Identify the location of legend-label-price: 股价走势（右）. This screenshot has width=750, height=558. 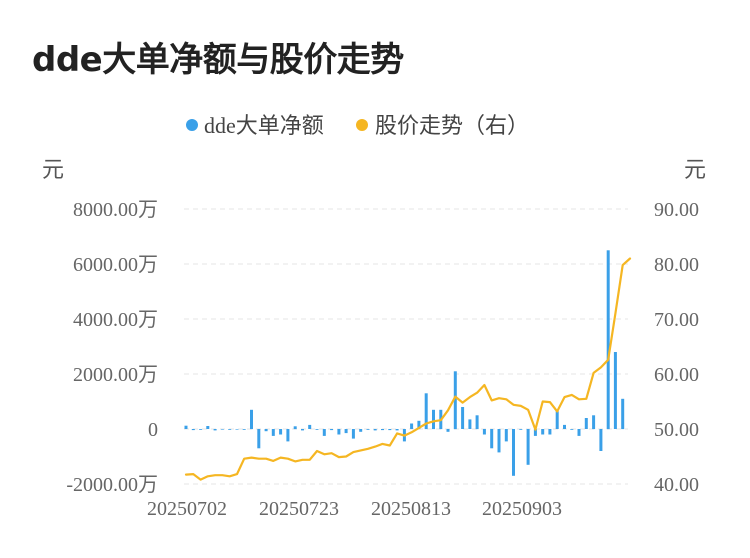
(452, 125).